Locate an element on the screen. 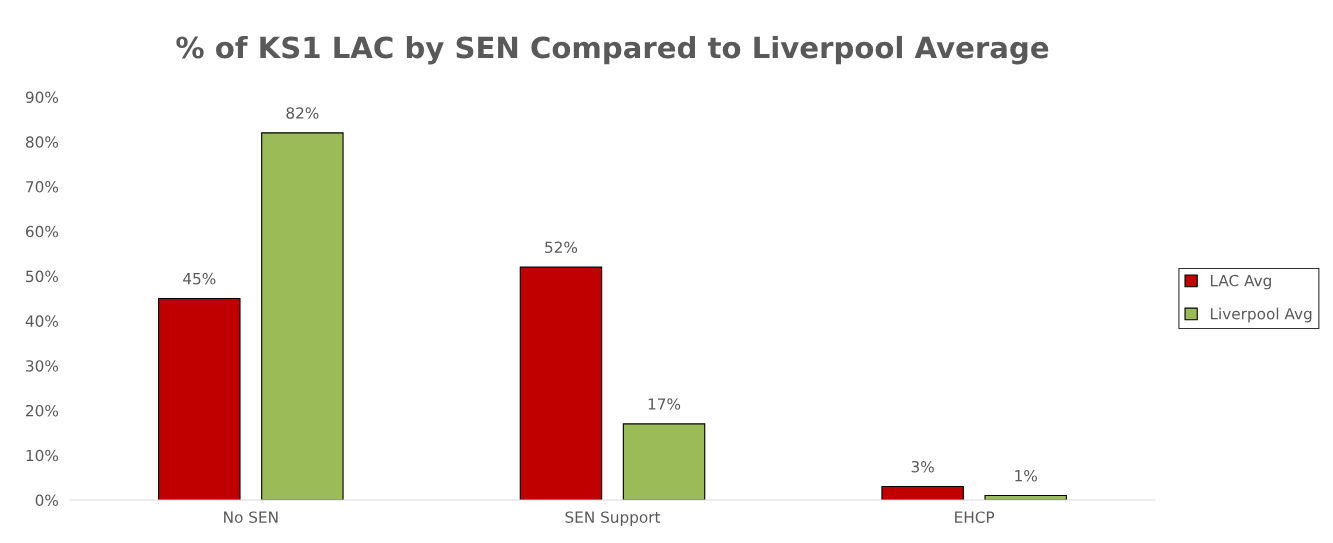 This screenshot has width=1333, height=543. y-tick-label: 50% is located at coordinates (42, 276).